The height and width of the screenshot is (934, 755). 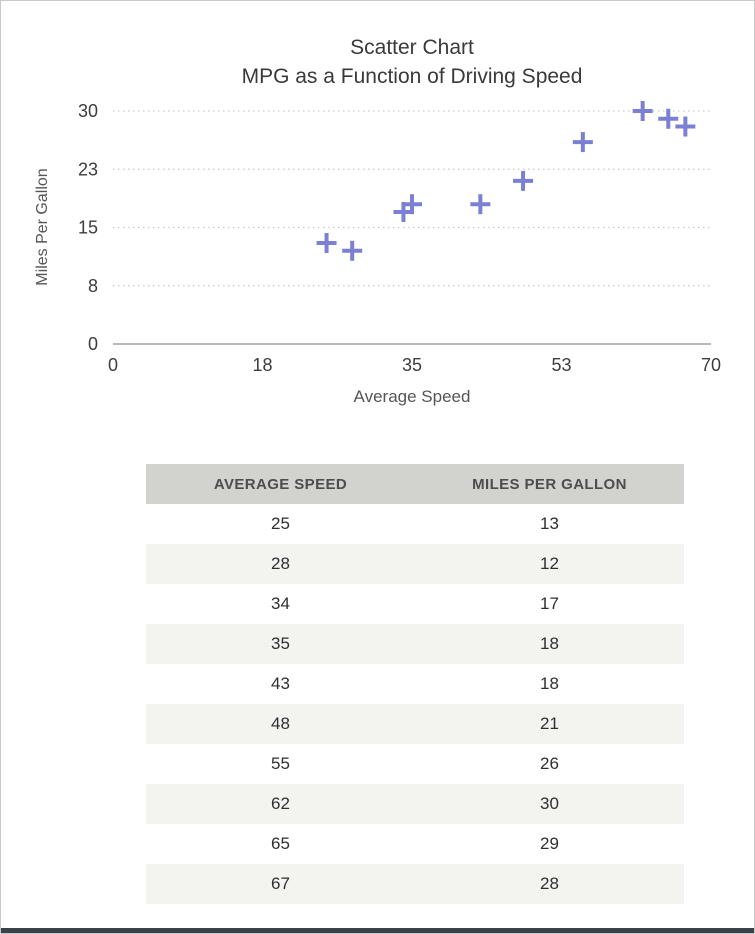 What do you see at coordinates (280, 683) in the screenshot?
I see `table-cell: 43` at bounding box center [280, 683].